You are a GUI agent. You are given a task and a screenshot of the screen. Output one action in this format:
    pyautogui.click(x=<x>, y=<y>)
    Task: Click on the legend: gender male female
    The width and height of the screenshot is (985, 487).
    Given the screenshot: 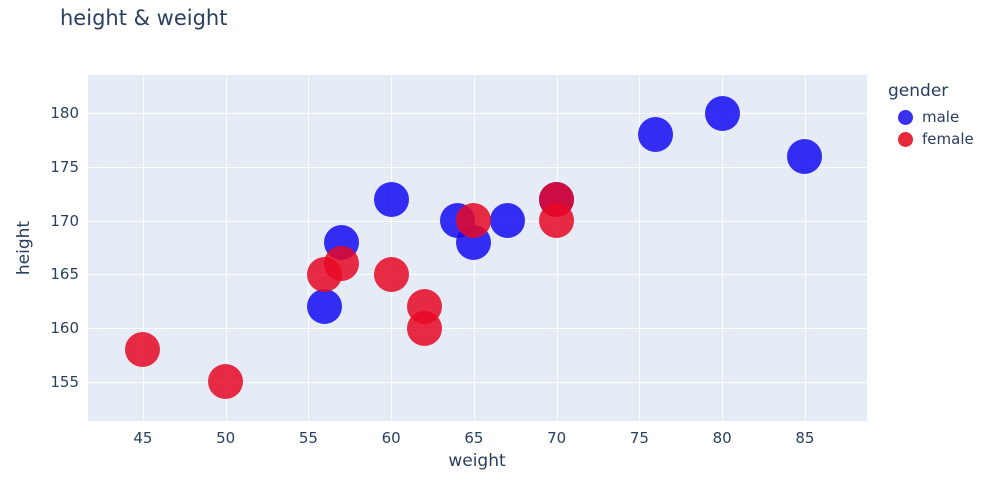 What is the action you would take?
    pyautogui.click(x=929, y=116)
    